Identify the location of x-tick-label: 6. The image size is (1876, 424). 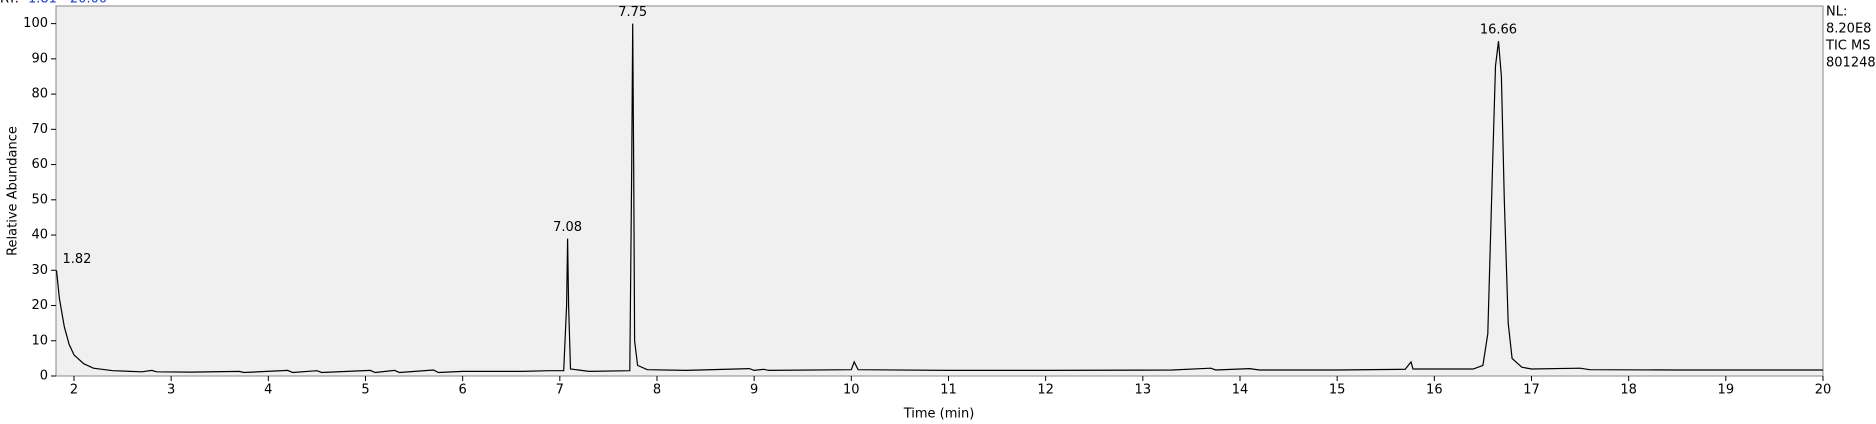
(463, 390).